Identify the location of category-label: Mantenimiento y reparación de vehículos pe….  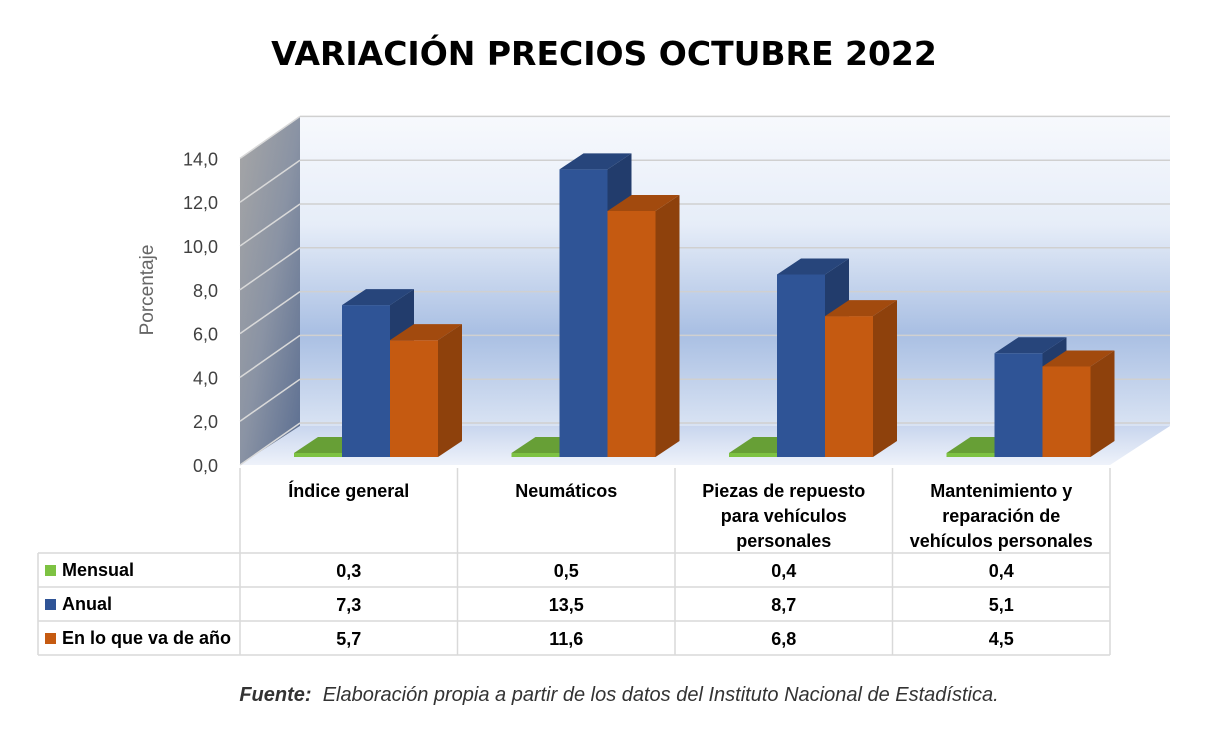
(1001, 516).